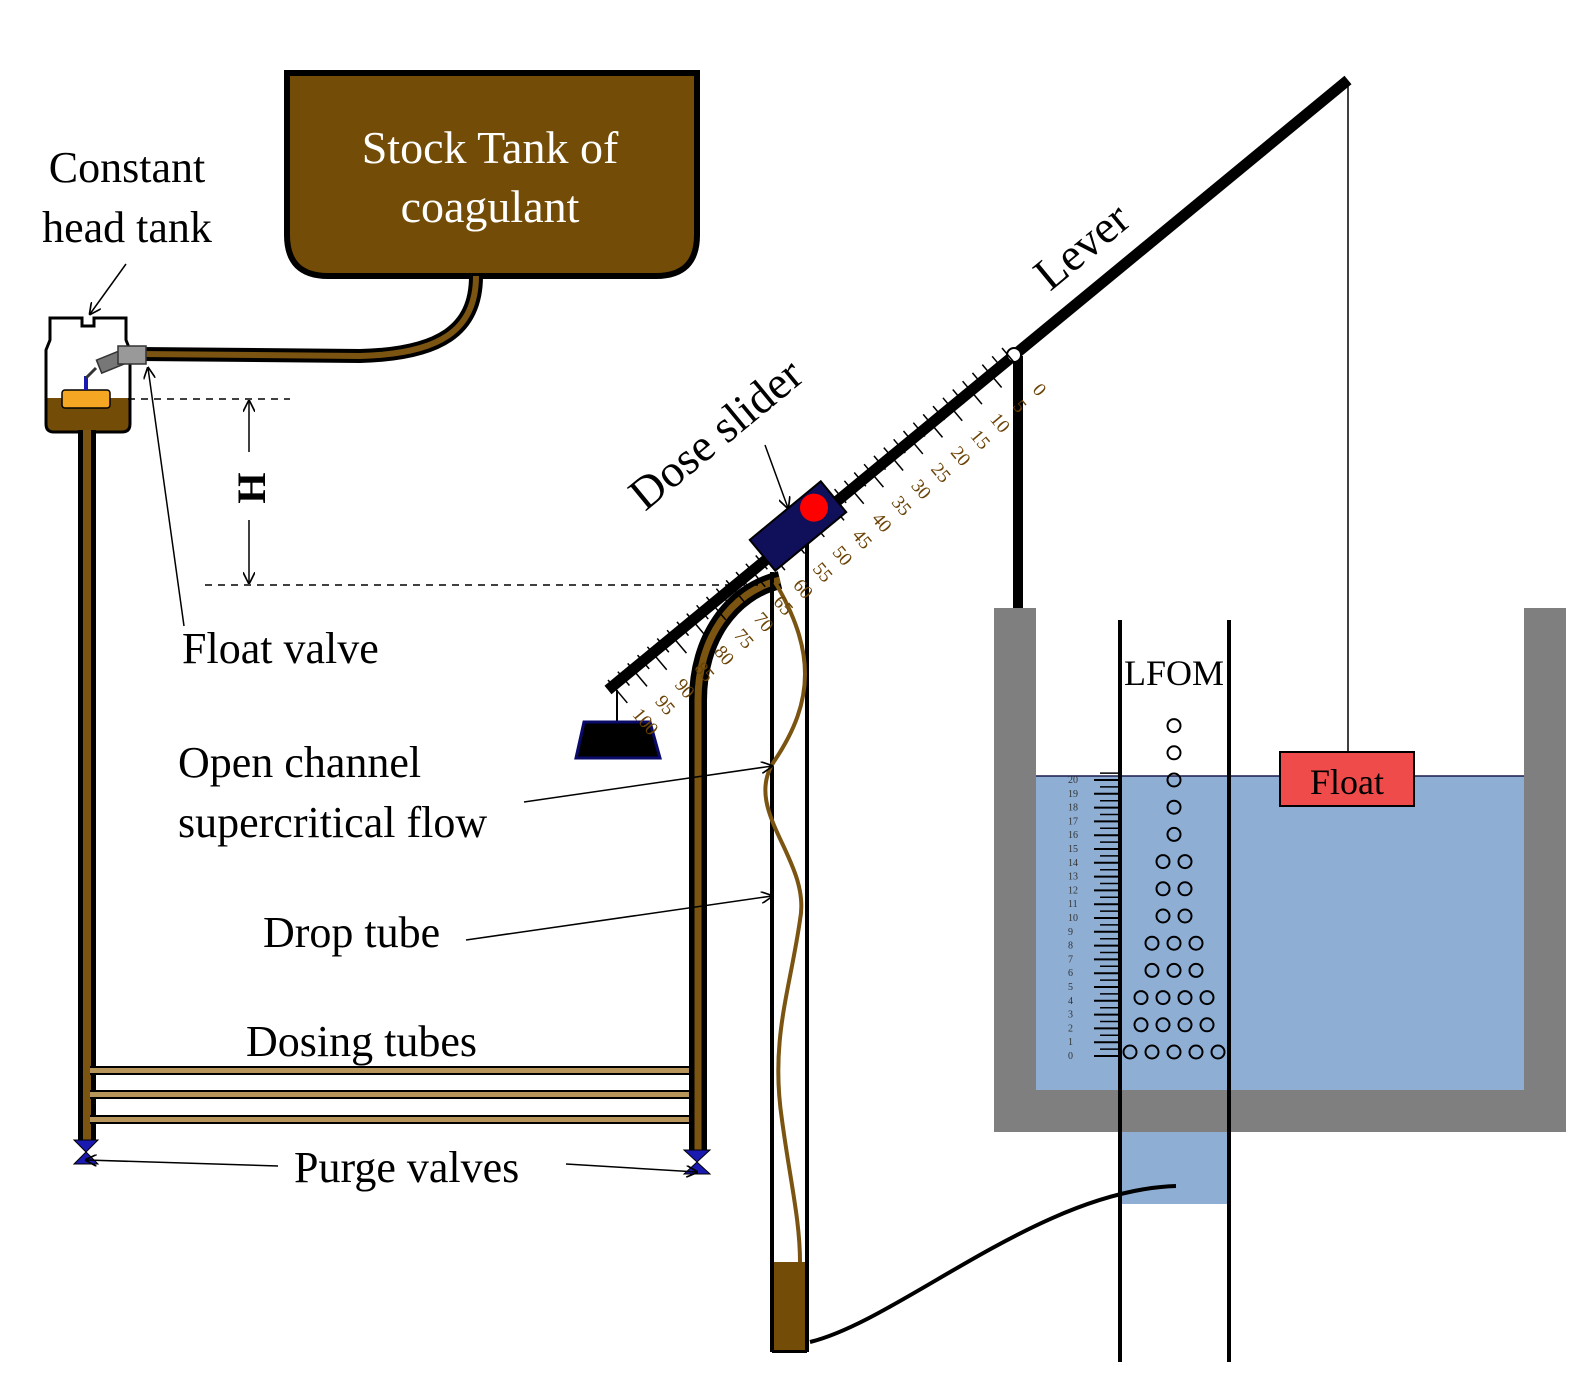  What do you see at coordinates (445, 492) in the screenshot?
I see `head-dimension: H` at bounding box center [445, 492].